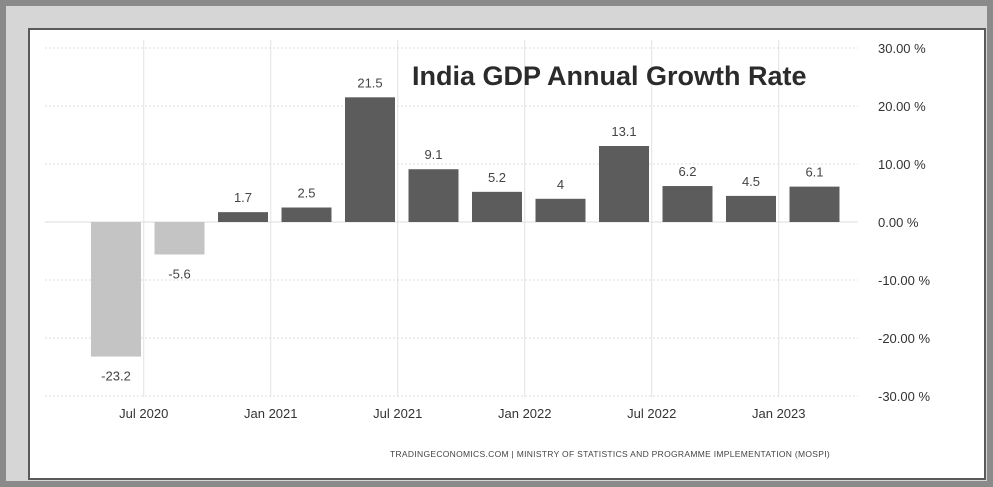 Image resolution: width=993 pixels, height=487 pixels. I want to click on data-label: 6.1, so click(814, 172).